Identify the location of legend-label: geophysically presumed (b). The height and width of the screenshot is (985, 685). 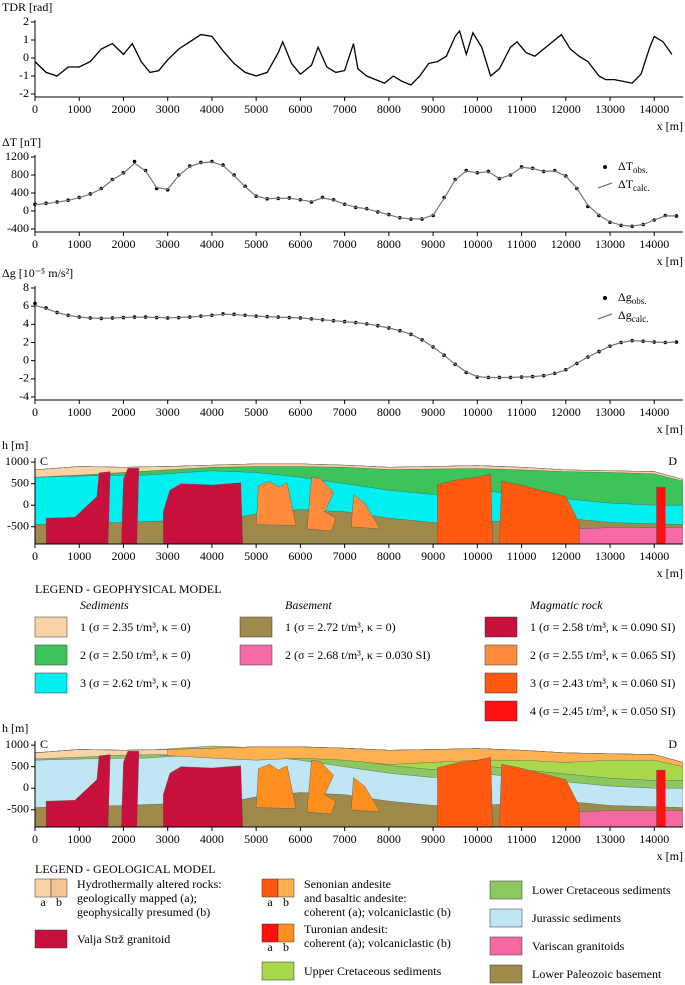
(143, 912).